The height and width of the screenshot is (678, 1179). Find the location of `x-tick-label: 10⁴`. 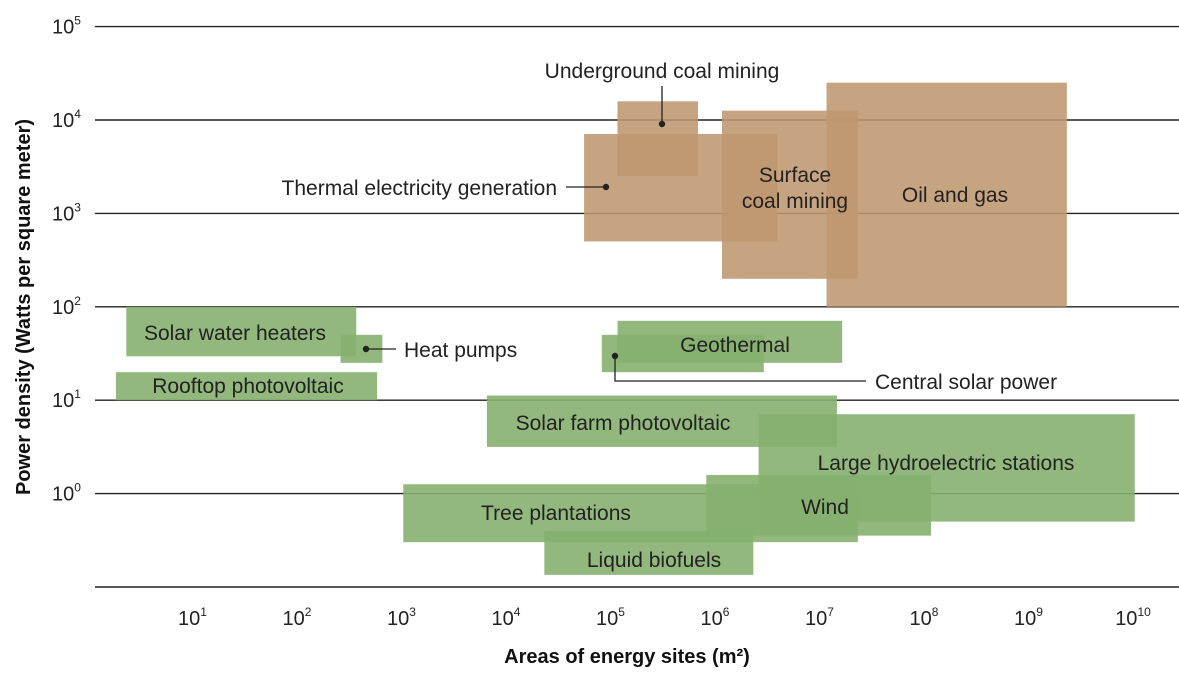

x-tick-label: 10⁴ is located at coordinates (506, 617).